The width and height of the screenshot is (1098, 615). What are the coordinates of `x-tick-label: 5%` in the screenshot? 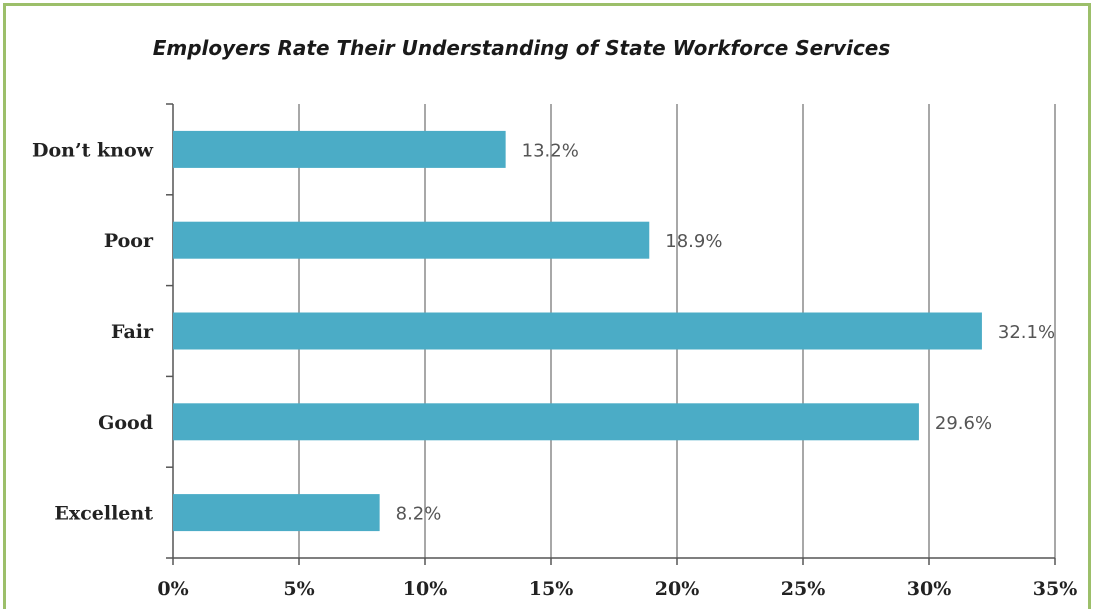 It's located at (298, 589).